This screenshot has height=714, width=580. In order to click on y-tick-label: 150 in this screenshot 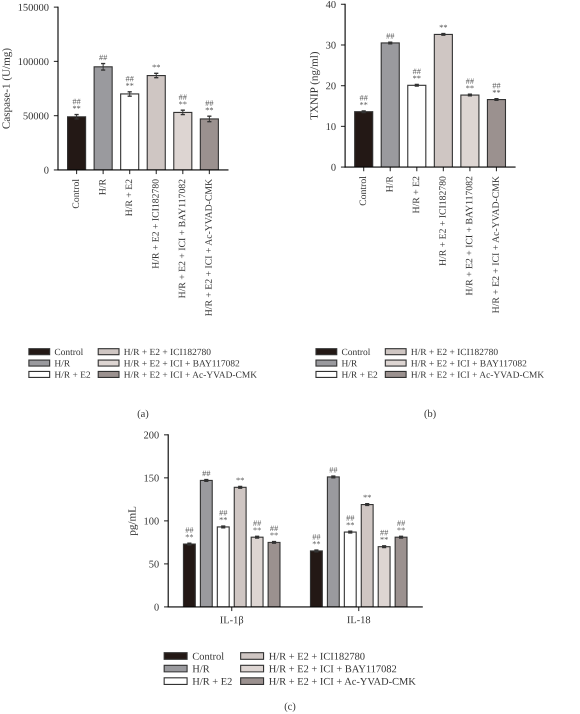, I will do `click(151, 478)`.